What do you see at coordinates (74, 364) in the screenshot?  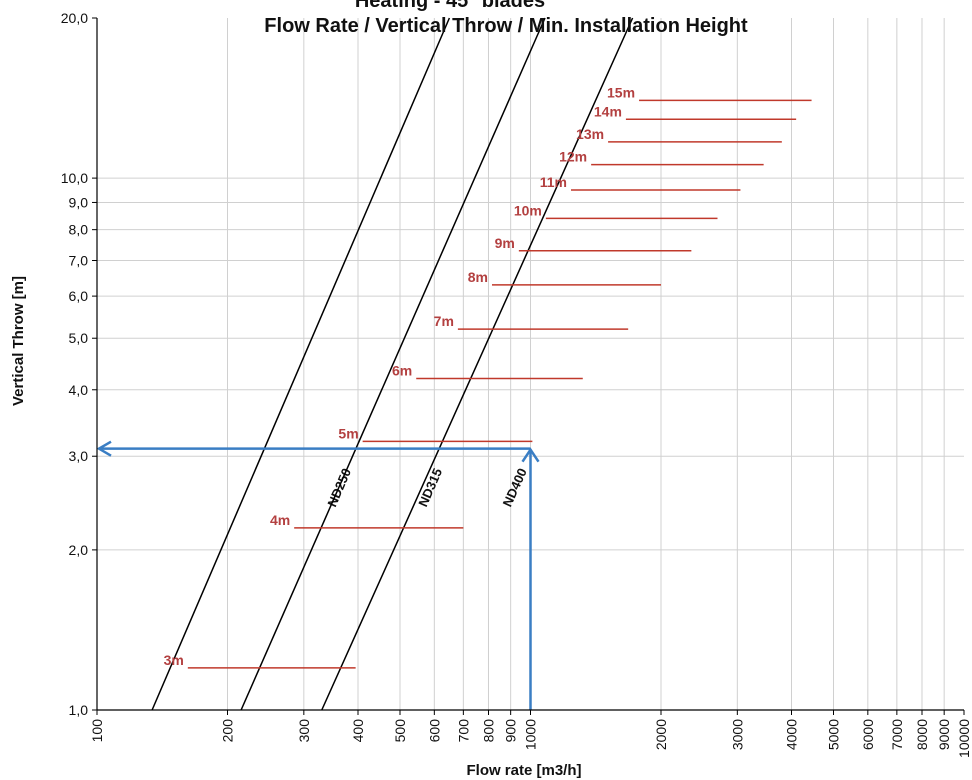 I see `y-tick-labels: 1,0 2,0 3,0 4,0 5,0 6,0 7,0 8,0 9,0 10,0 20,0` at bounding box center [74, 364].